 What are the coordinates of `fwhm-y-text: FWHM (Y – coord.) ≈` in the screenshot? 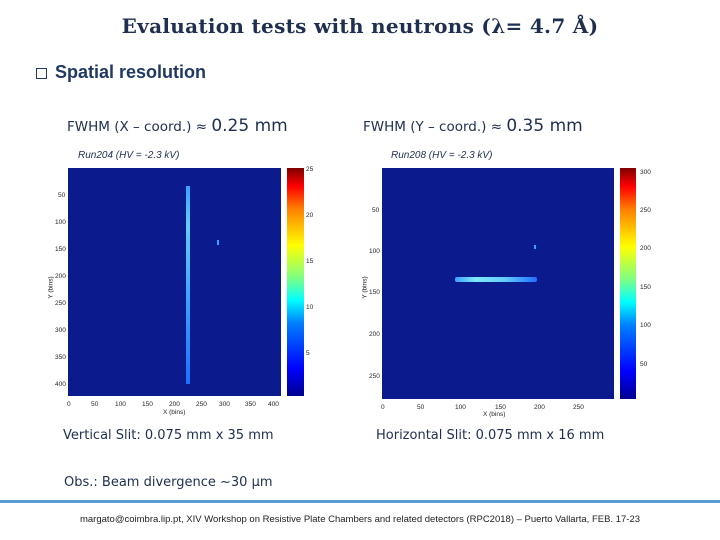 It's located at (435, 127).